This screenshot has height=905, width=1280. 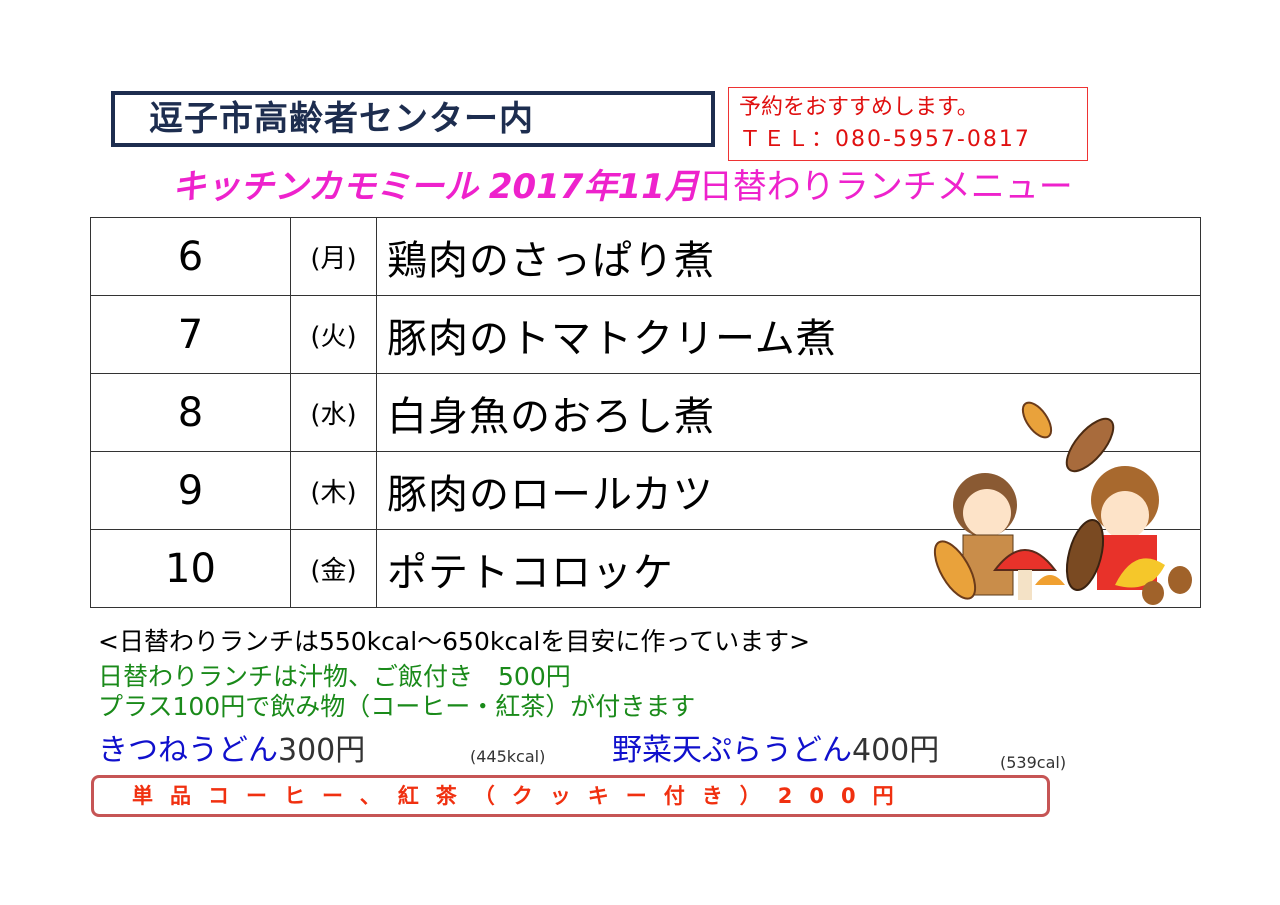 I want to click on dish-cell: 豚肉のトマトクリーム煮, so click(x=788, y=334).